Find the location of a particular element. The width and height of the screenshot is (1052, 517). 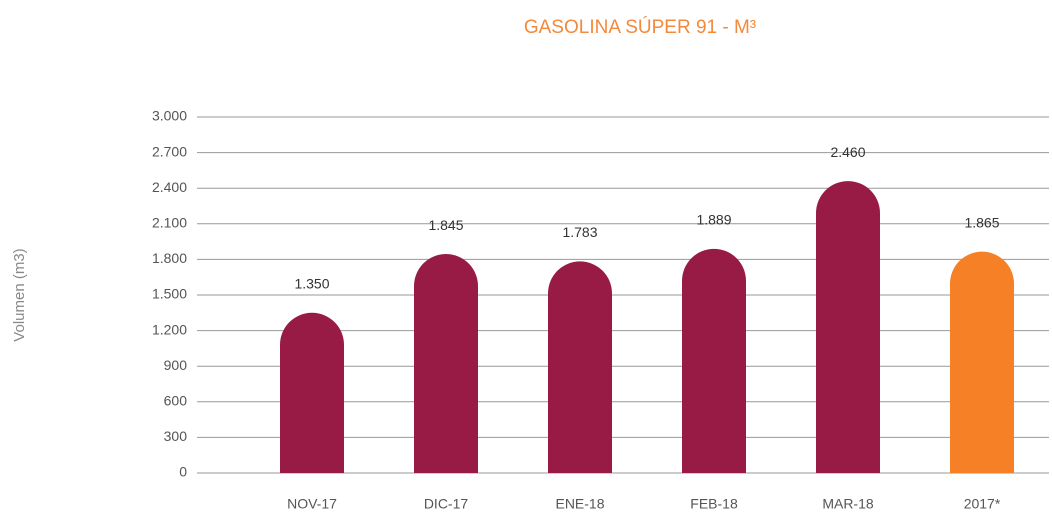

y-tick-label: 900 is located at coordinates (176, 365).